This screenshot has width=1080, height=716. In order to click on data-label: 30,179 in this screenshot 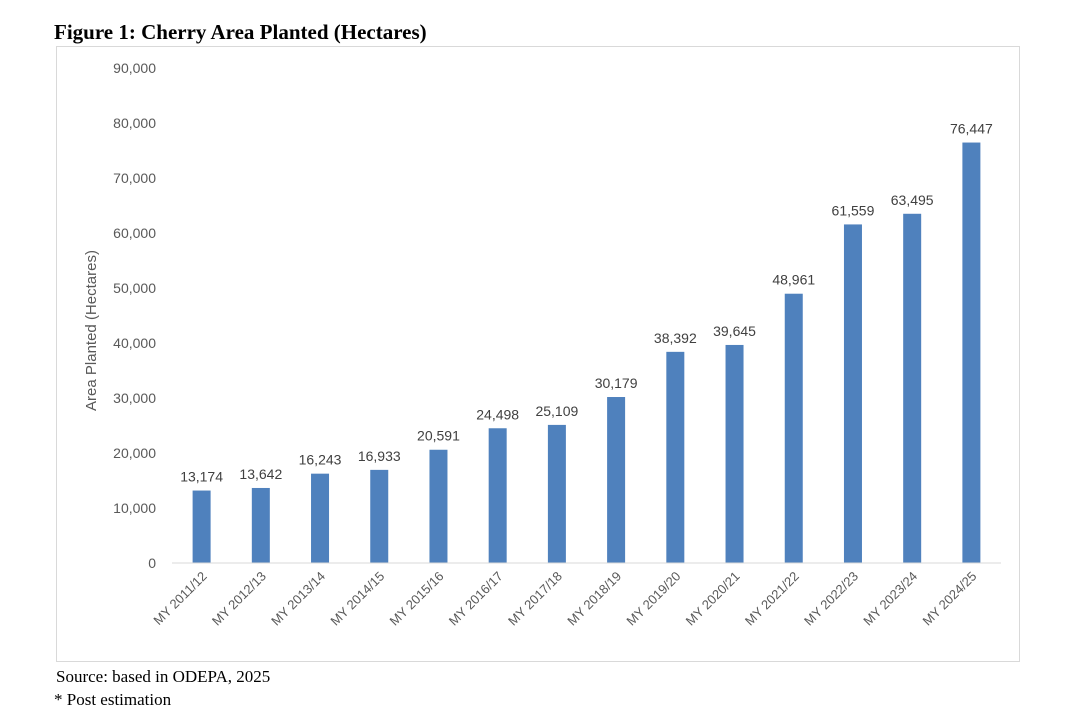, I will do `click(616, 383)`.